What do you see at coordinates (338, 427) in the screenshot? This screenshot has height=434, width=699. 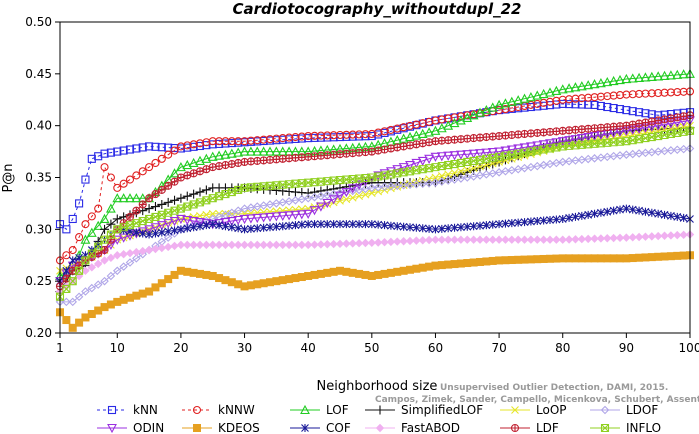 I see `legend-label: COF` at bounding box center [338, 427].